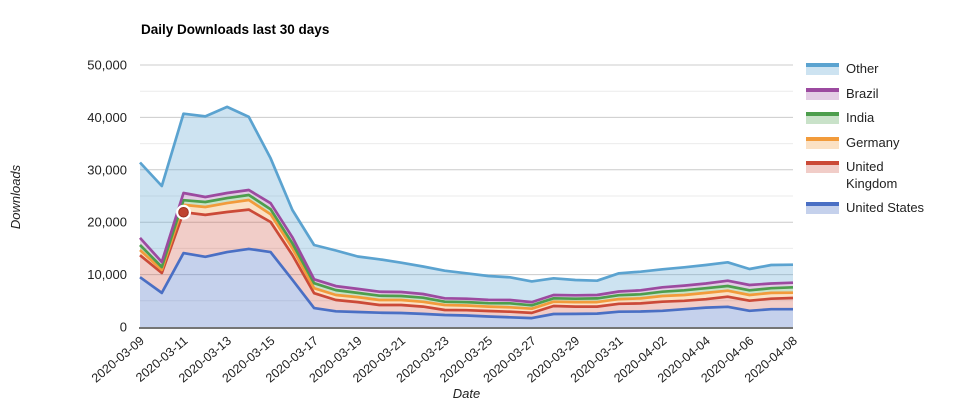 This screenshot has height=419, width=960. I want to click on legend-item-united-states: United States, so click(872, 208).